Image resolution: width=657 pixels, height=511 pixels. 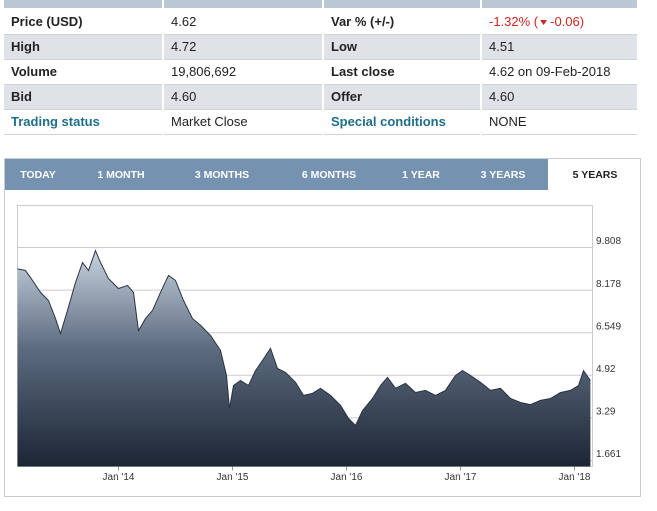 What do you see at coordinates (608, 454) in the screenshot?
I see `y-tick-label: 1.661` at bounding box center [608, 454].